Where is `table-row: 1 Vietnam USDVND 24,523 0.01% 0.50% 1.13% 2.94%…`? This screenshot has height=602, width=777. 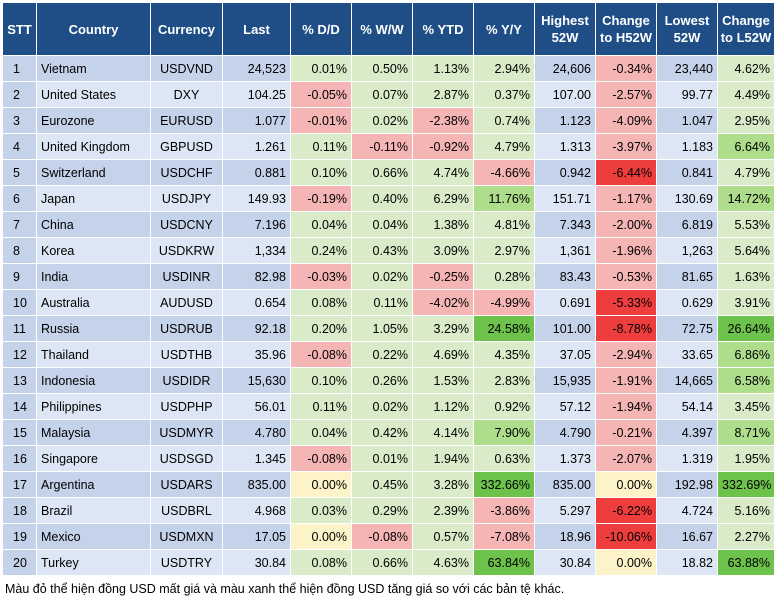 table-row: 1 Vietnam USDVND 24,523 0.01% 0.50% 1.13% 2.94%… is located at coordinates (388, 68).